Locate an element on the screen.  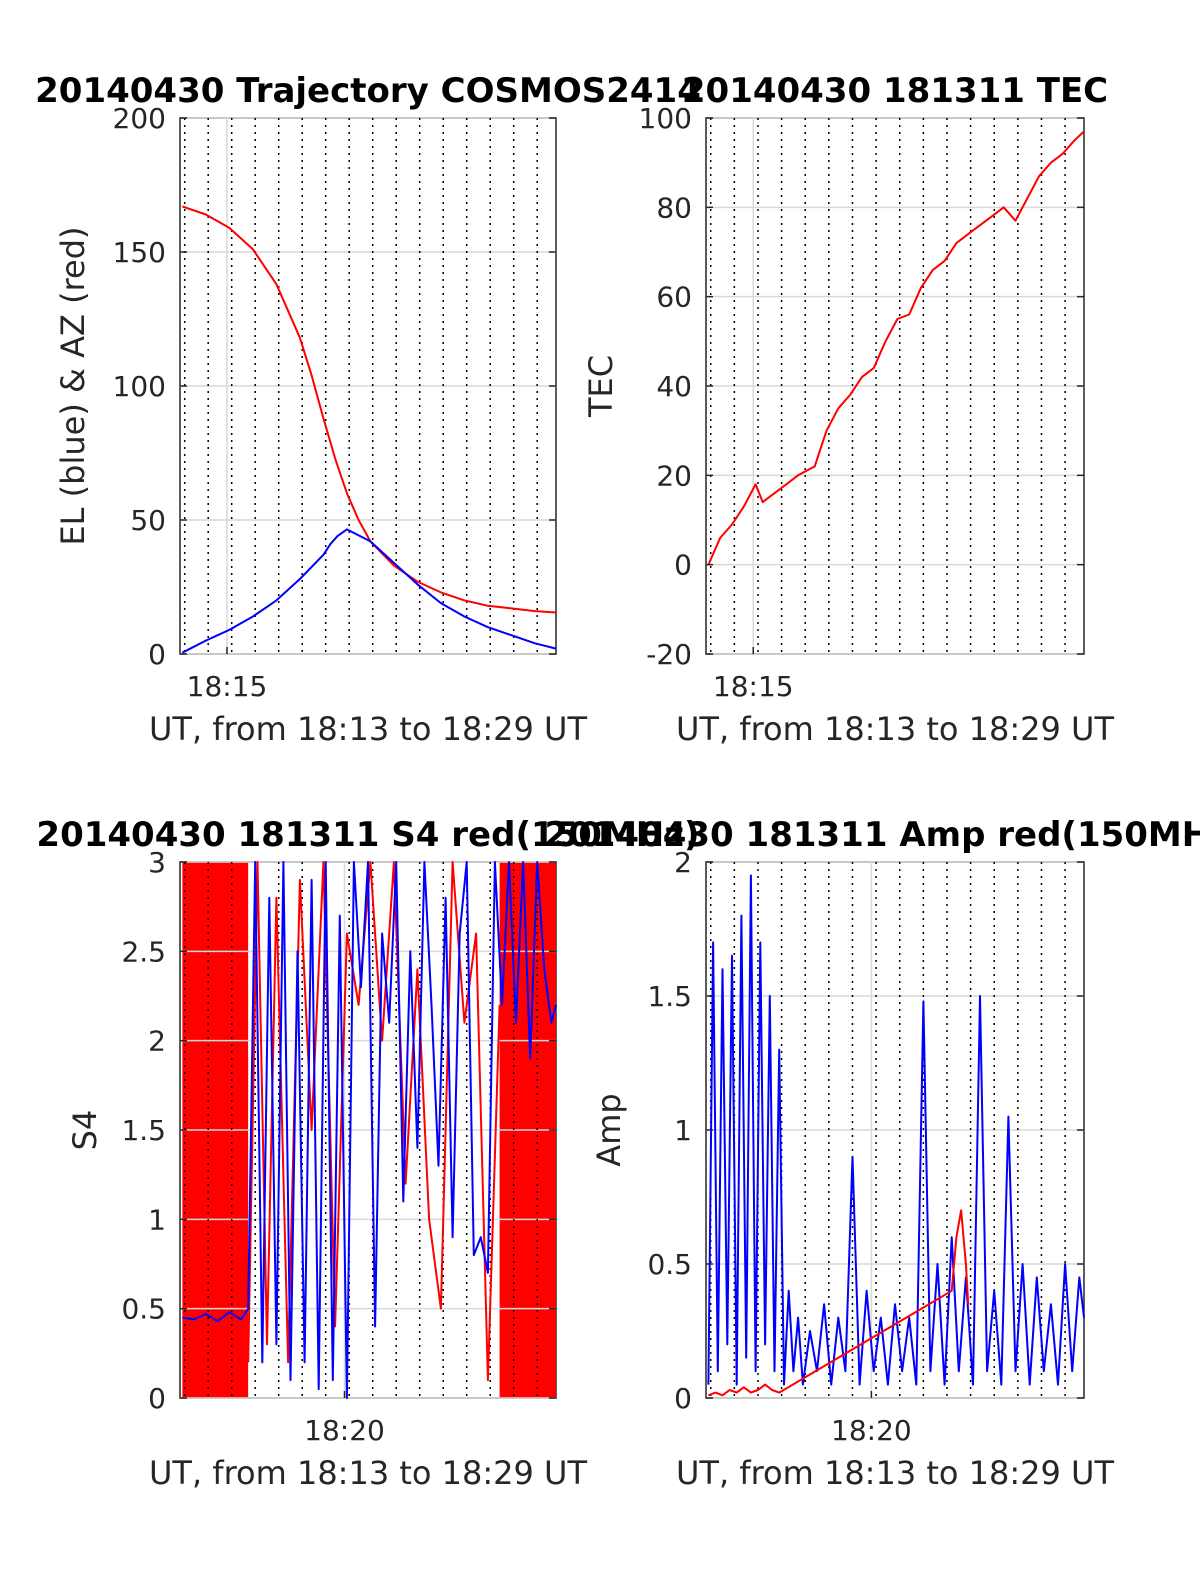
y-tick-label: 60 is located at coordinates (674, 297).